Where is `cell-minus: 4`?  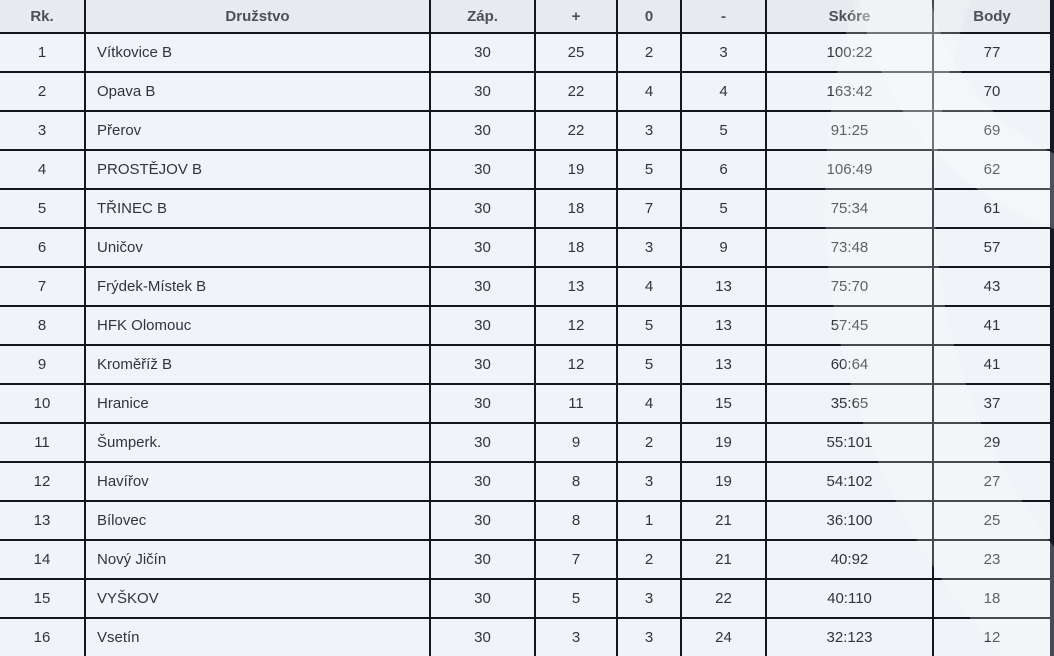
cell-minus: 4 is located at coordinates (724, 92).